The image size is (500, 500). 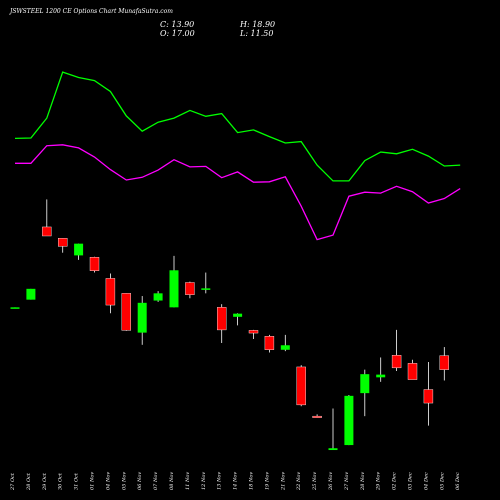 What do you see at coordinates (156, 481) in the screenshot?
I see `x-tick-label: 07 Nov` at bounding box center [156, 481].